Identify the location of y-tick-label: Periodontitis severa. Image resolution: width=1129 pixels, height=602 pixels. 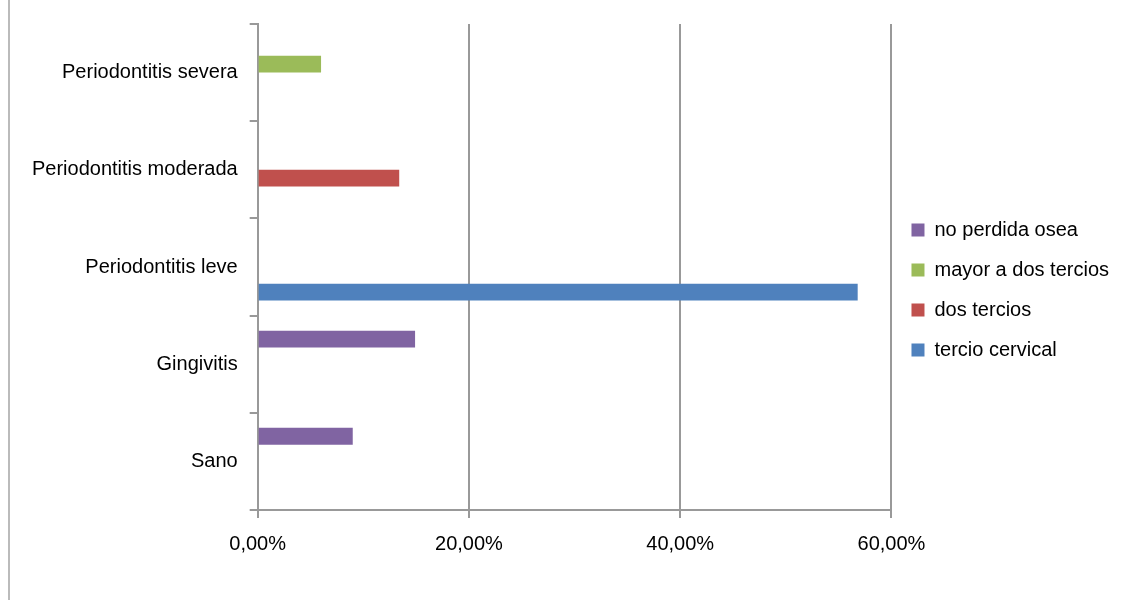
(150, 71).